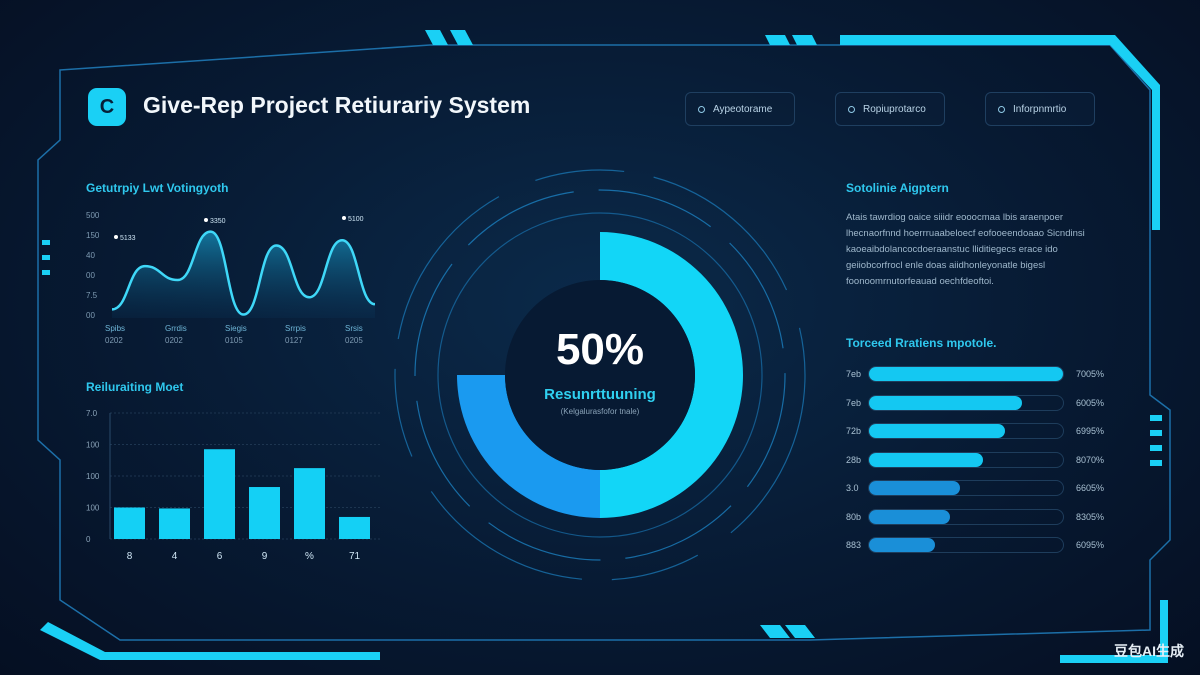  I want to click on bar-chart: 0 100 100 100 7.0 8 4 6 9% 71, so click(233, 485).